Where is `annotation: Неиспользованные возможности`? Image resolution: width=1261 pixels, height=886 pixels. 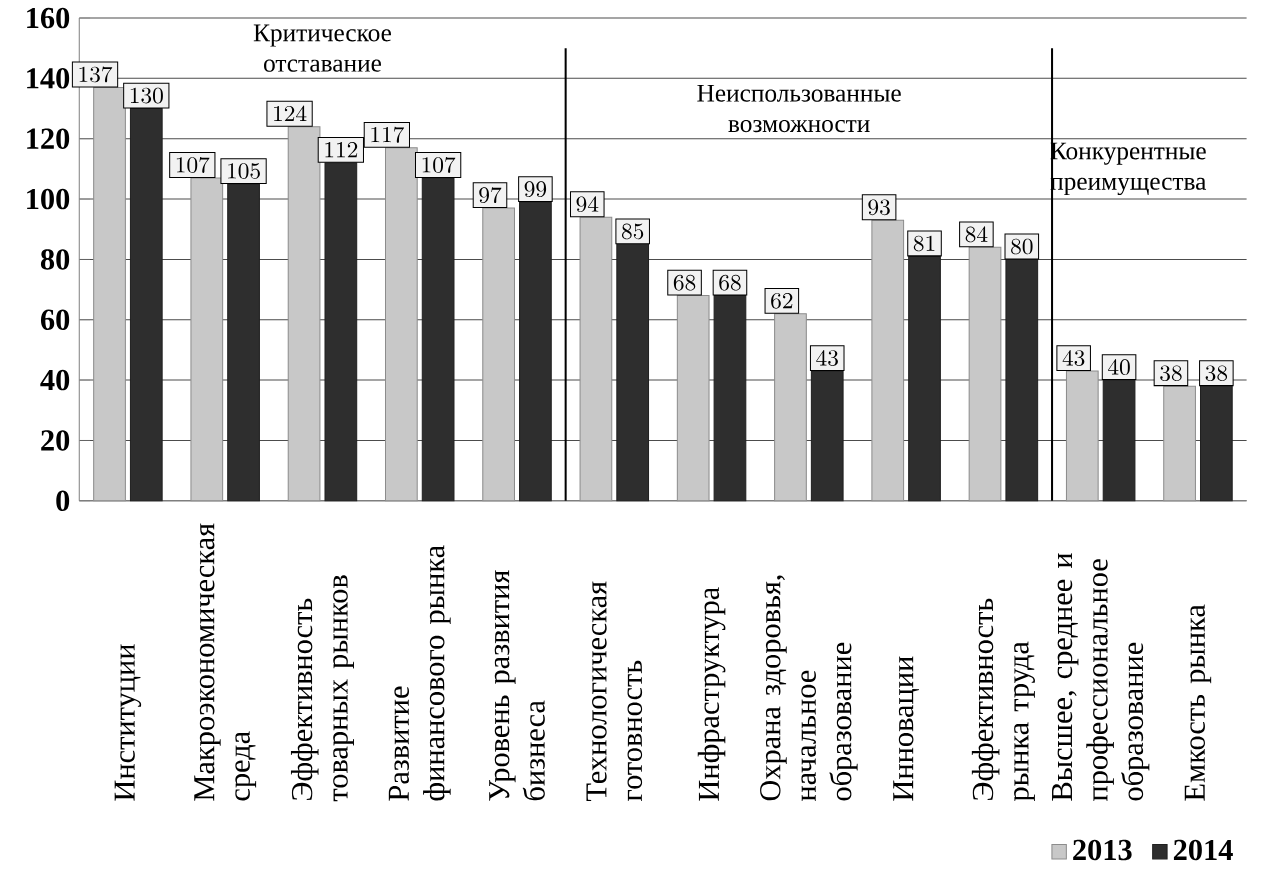 annotation: Неиспользованные возможности is located at coordinates (799, 108).